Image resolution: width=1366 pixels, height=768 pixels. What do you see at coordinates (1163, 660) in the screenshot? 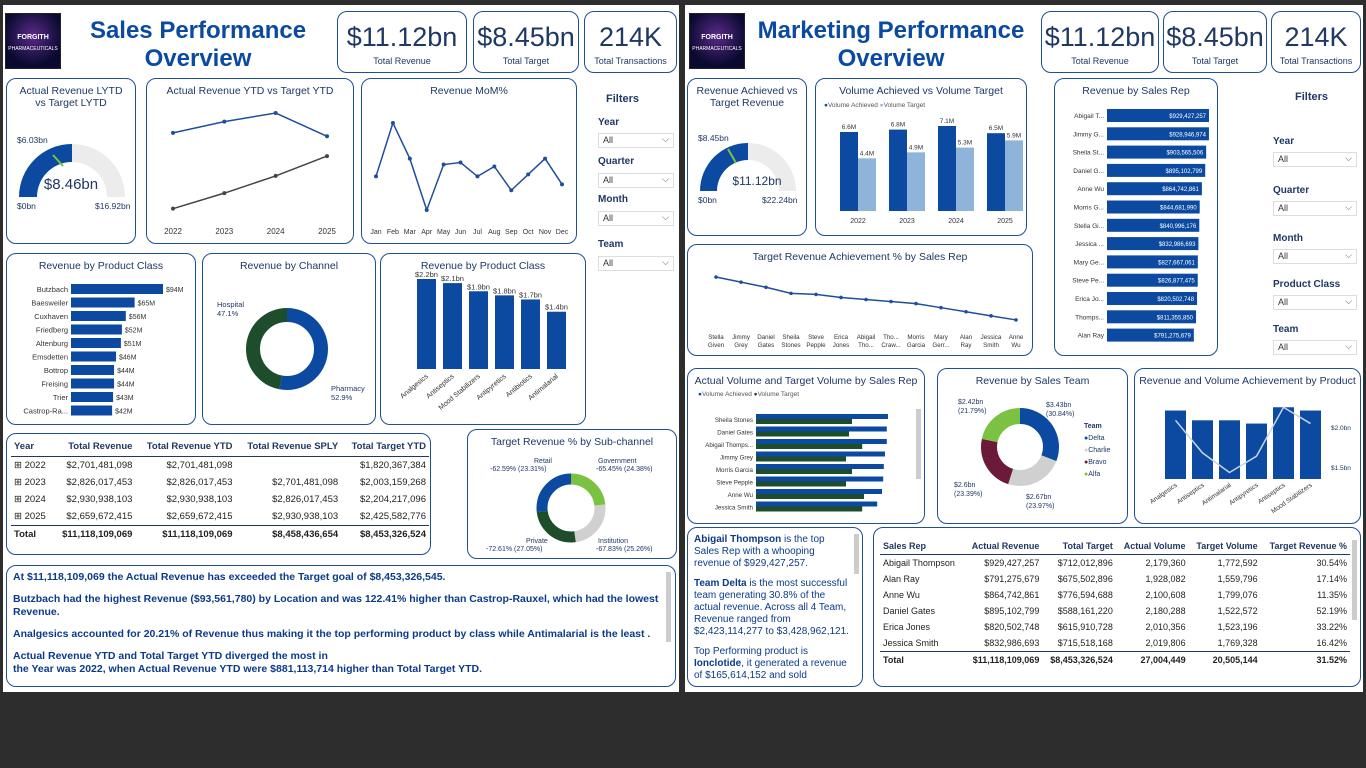
I see `table-cell: 27,004,449` at bounding box center [1163, 660].